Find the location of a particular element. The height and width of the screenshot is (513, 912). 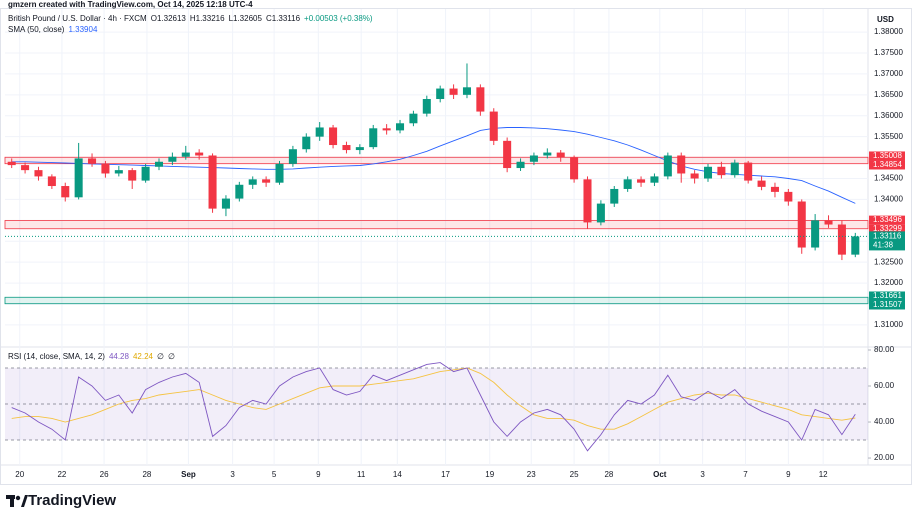

ohlc: O1.32613 is located at coordinates (168, 18).